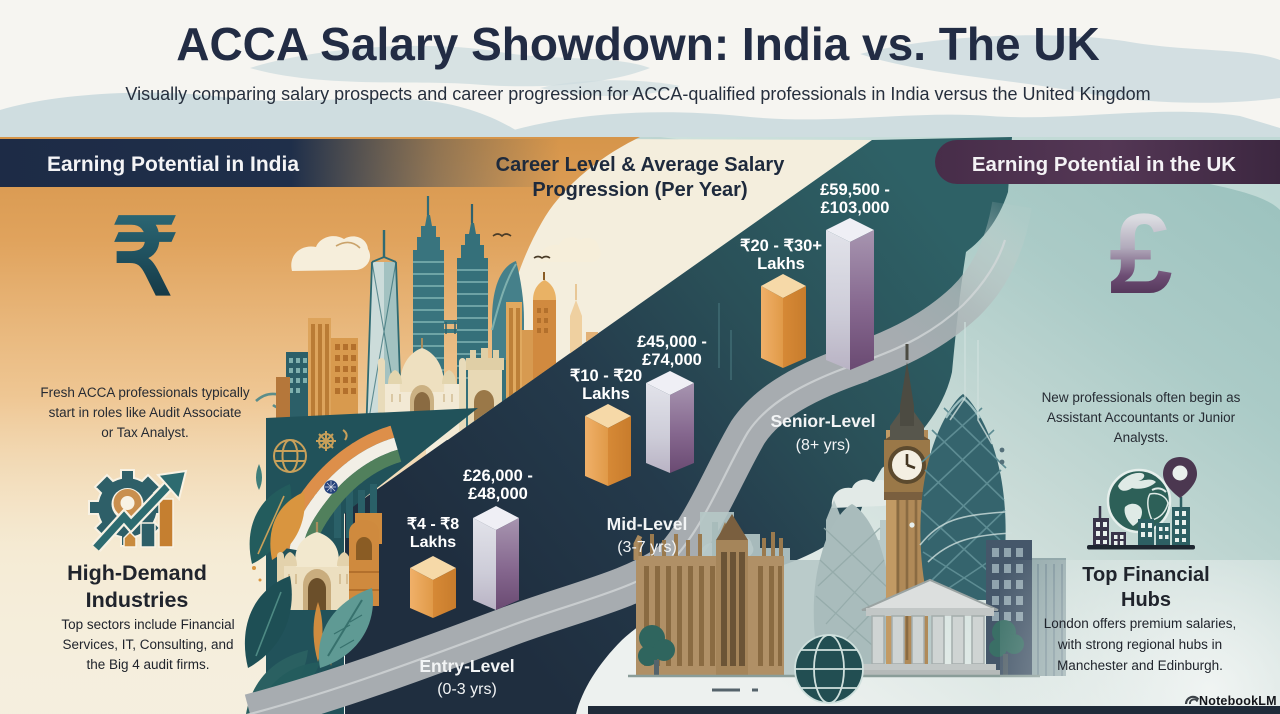  I want to click on svg-text: Progression (Per Year), so click(639, 190).